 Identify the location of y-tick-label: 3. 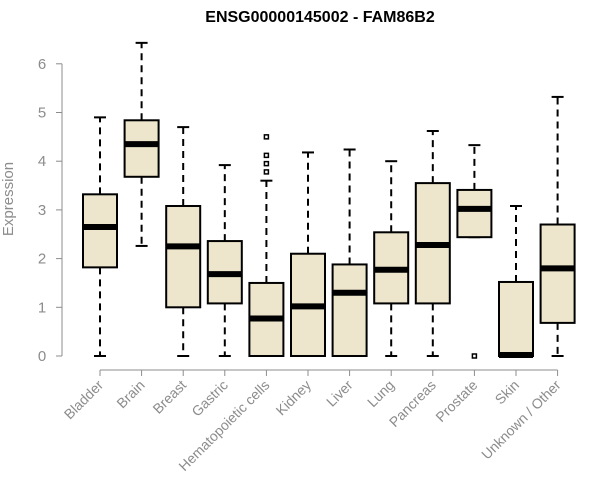
(42, 210).